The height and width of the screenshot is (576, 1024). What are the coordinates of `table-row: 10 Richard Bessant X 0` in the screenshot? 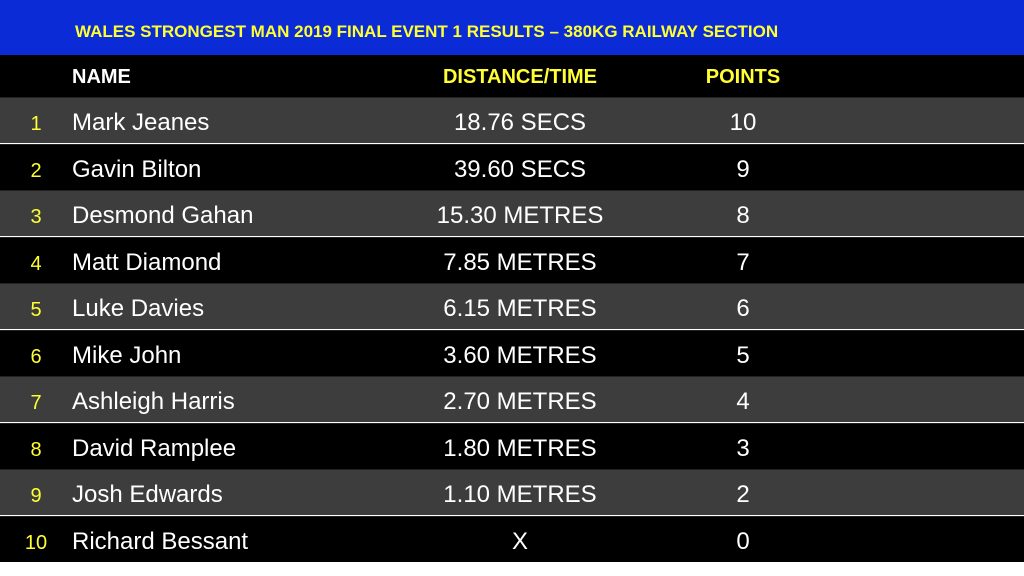 It's located at (512, 538).